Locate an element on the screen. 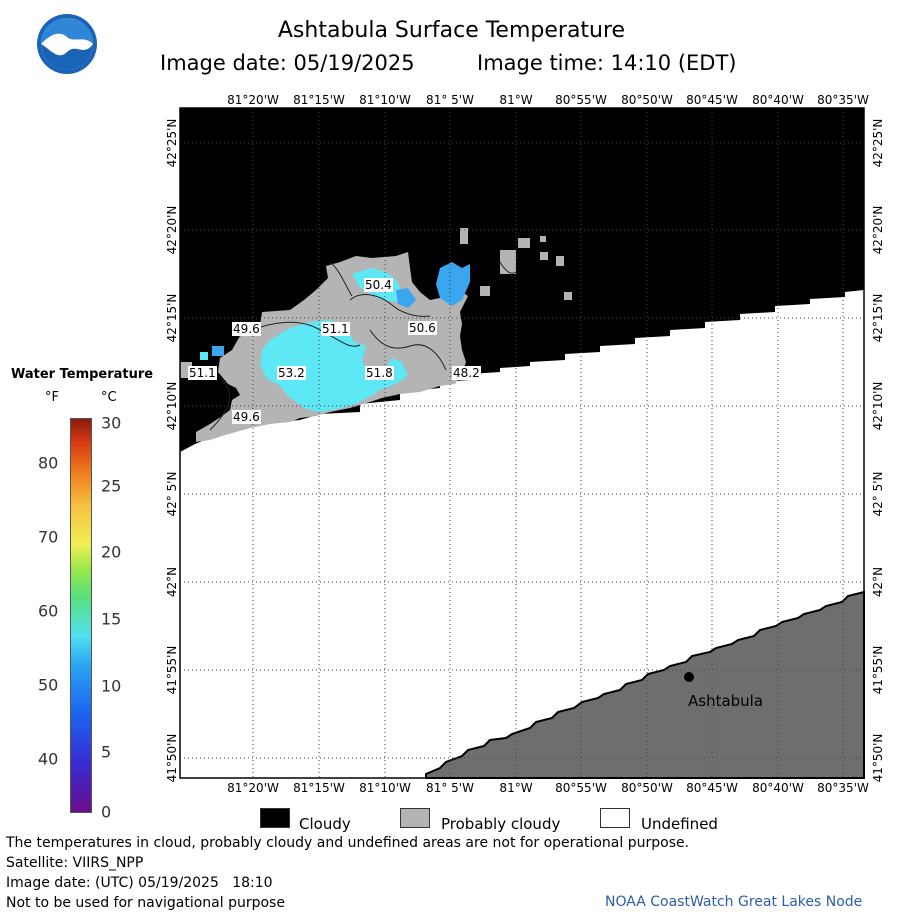 The height and width of the screenshot is (919, 903). water-patch-east is located at coordinates (453, 284).